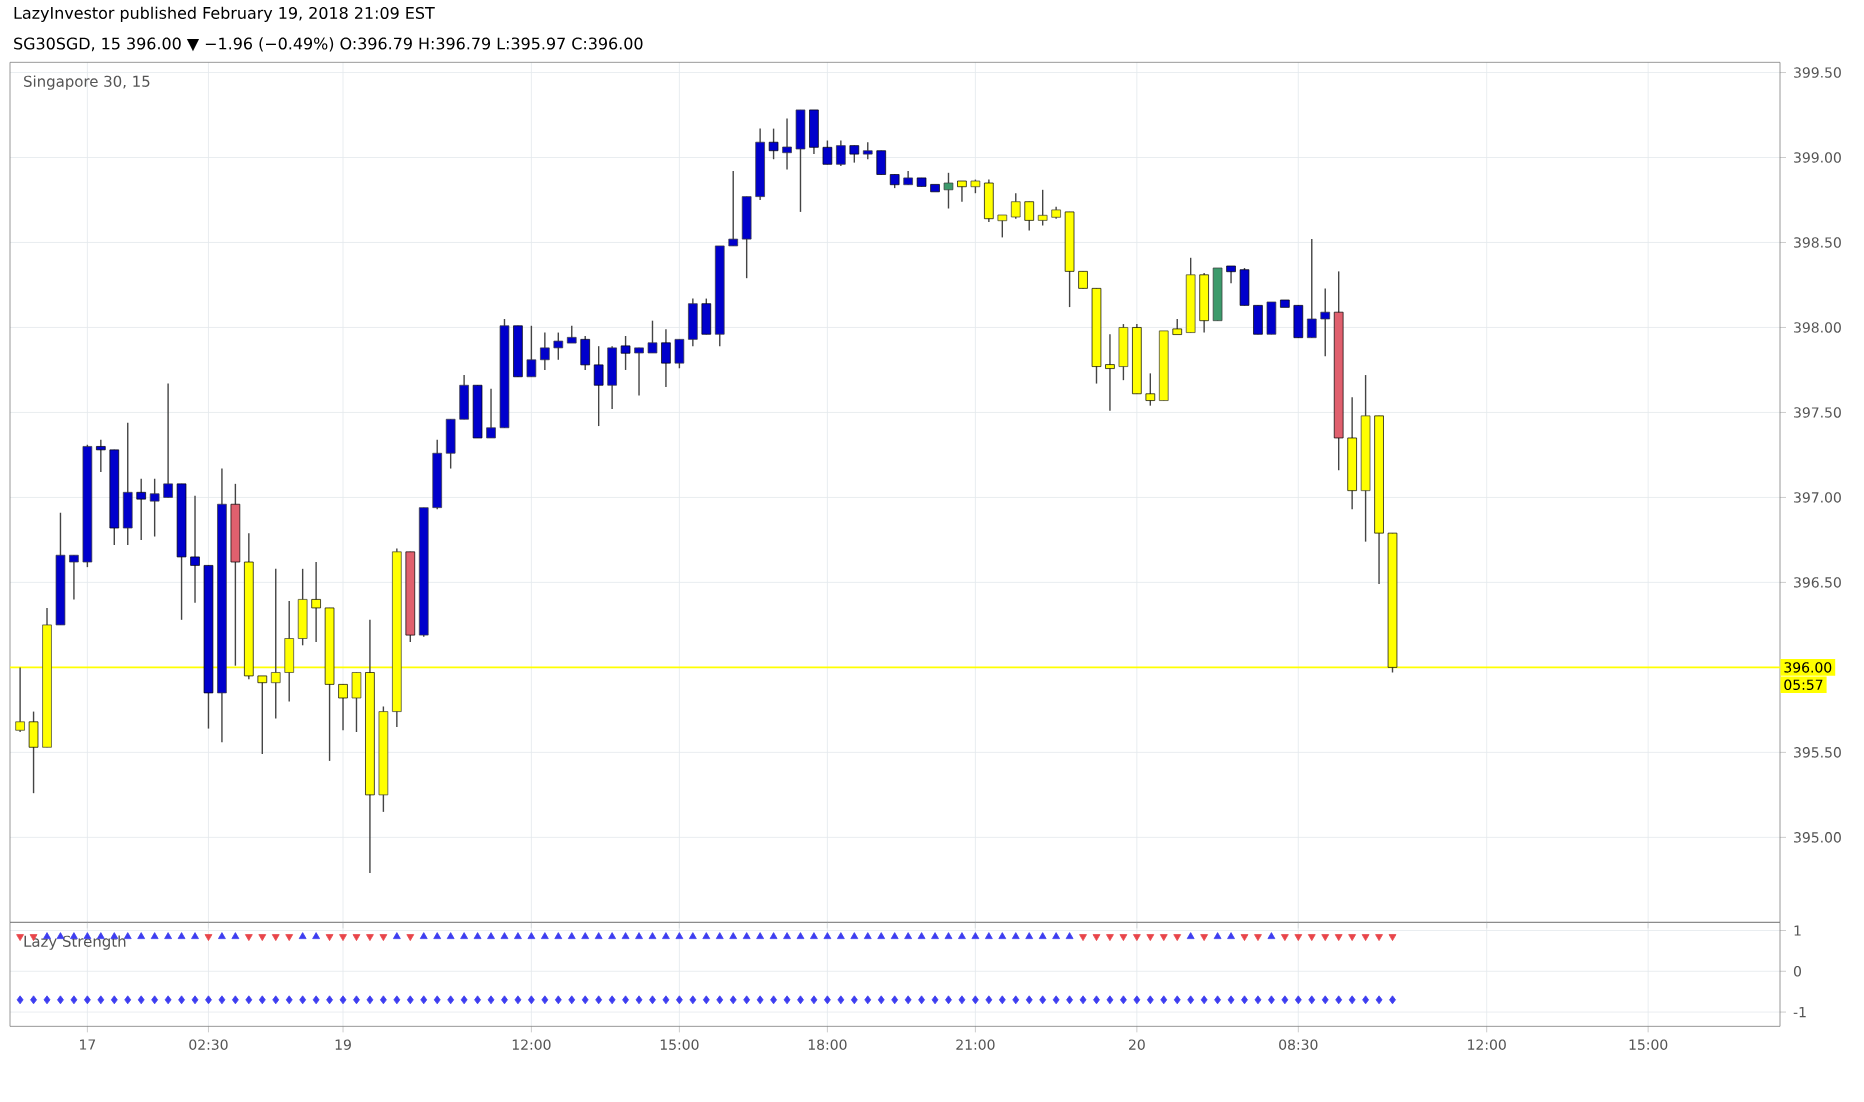  What do you see at coordinates (948, 190) in the screenshot?
I see `candlestick` at bounding box center [948, 190].